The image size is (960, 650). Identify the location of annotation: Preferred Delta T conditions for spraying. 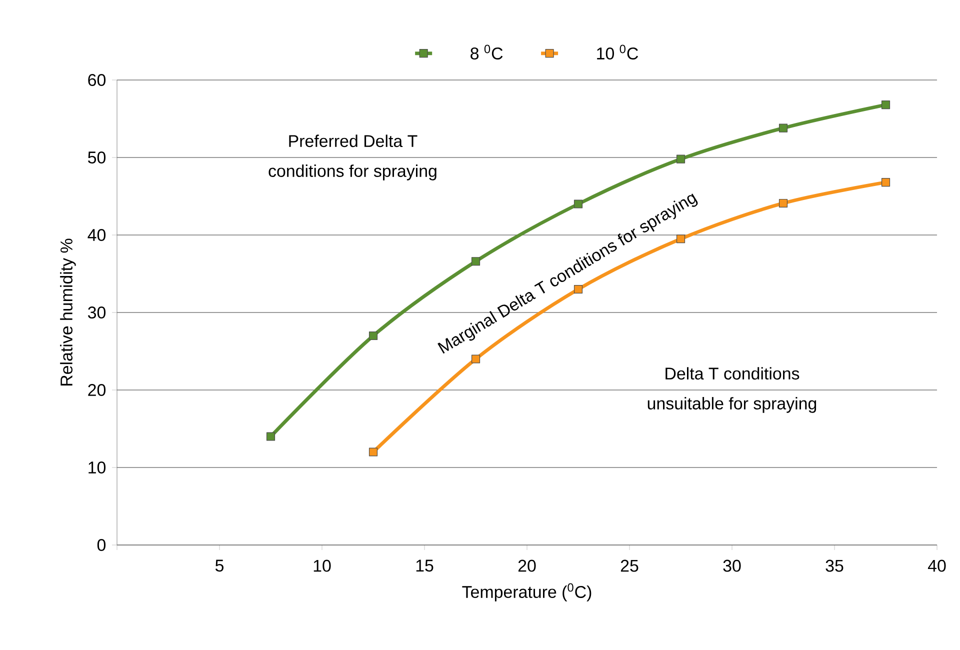
(352, 157).